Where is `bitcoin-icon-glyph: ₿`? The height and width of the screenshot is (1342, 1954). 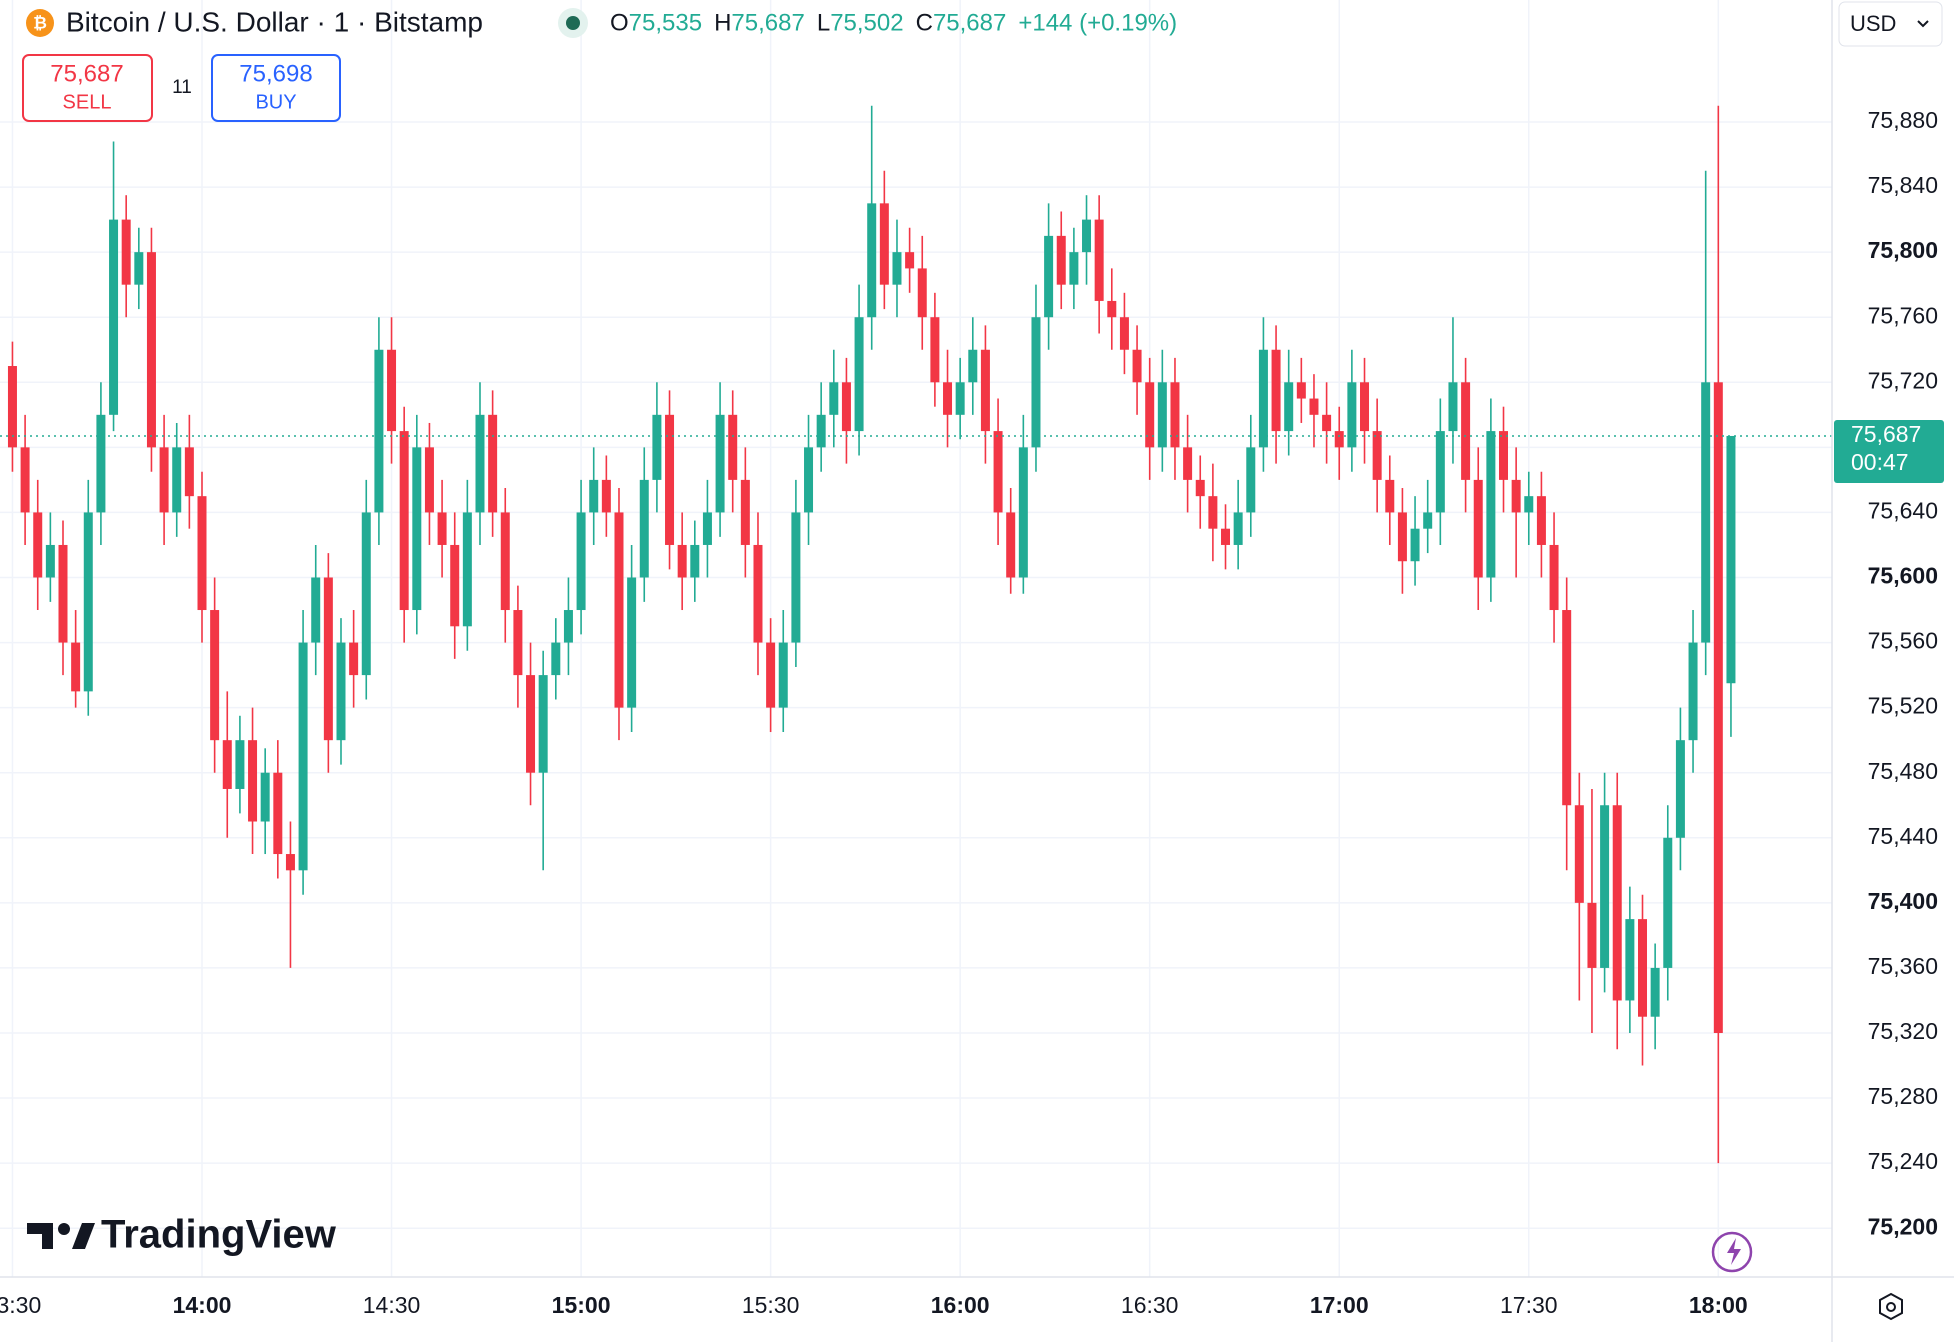 bitcoin-icon-glyph: ₿ is located at coordinates (40, 22).